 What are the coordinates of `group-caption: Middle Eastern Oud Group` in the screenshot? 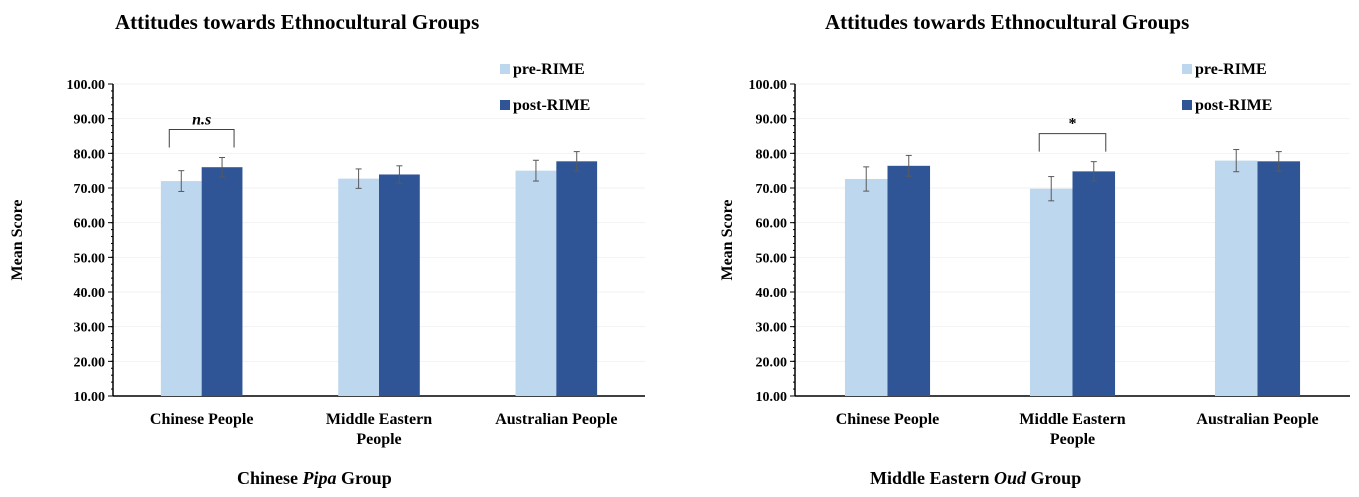 It's located at (976, 478).